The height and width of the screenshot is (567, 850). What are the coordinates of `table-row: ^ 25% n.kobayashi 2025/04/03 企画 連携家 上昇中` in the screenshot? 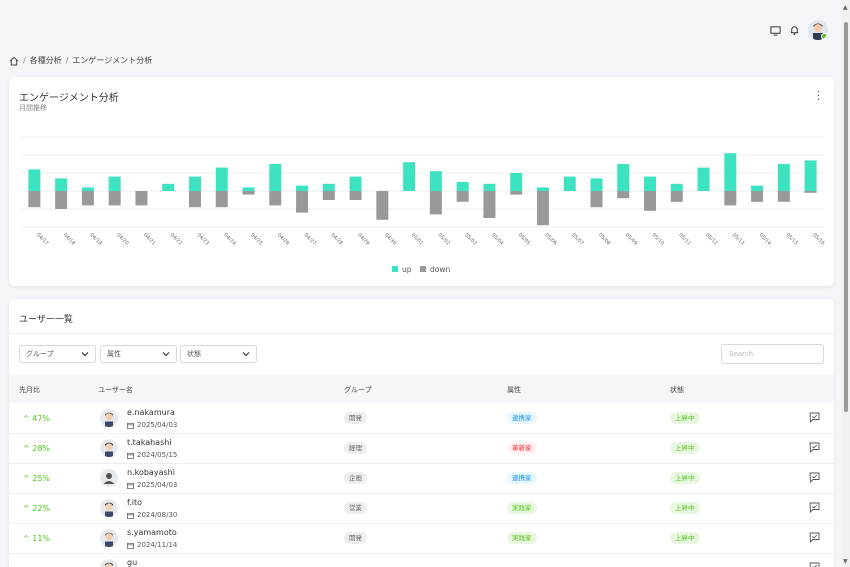 It's located at (421, 478).